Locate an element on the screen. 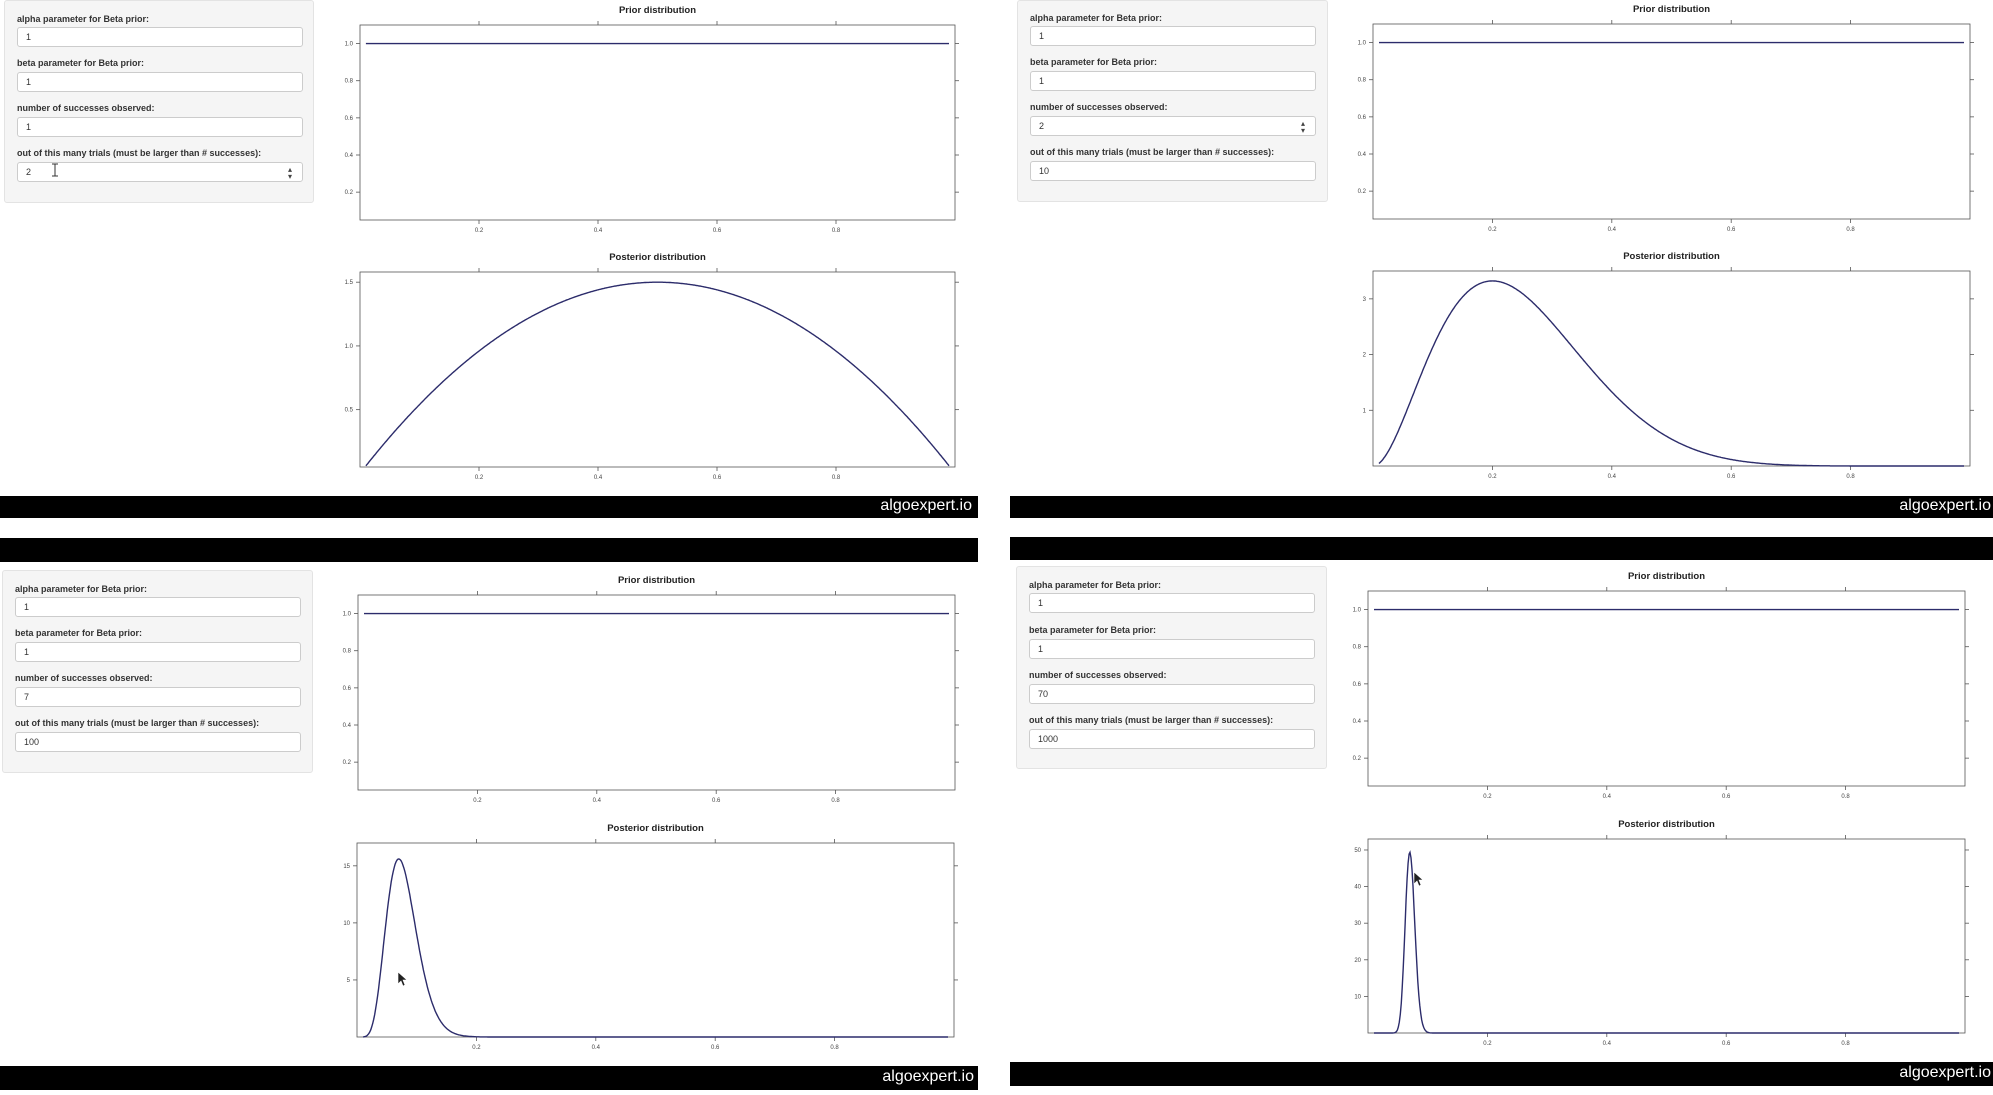 Image resolution: width=1993 pixels, height=1095 pixels. y-tick-label: 0.5 is located at coordinates (349, 411).